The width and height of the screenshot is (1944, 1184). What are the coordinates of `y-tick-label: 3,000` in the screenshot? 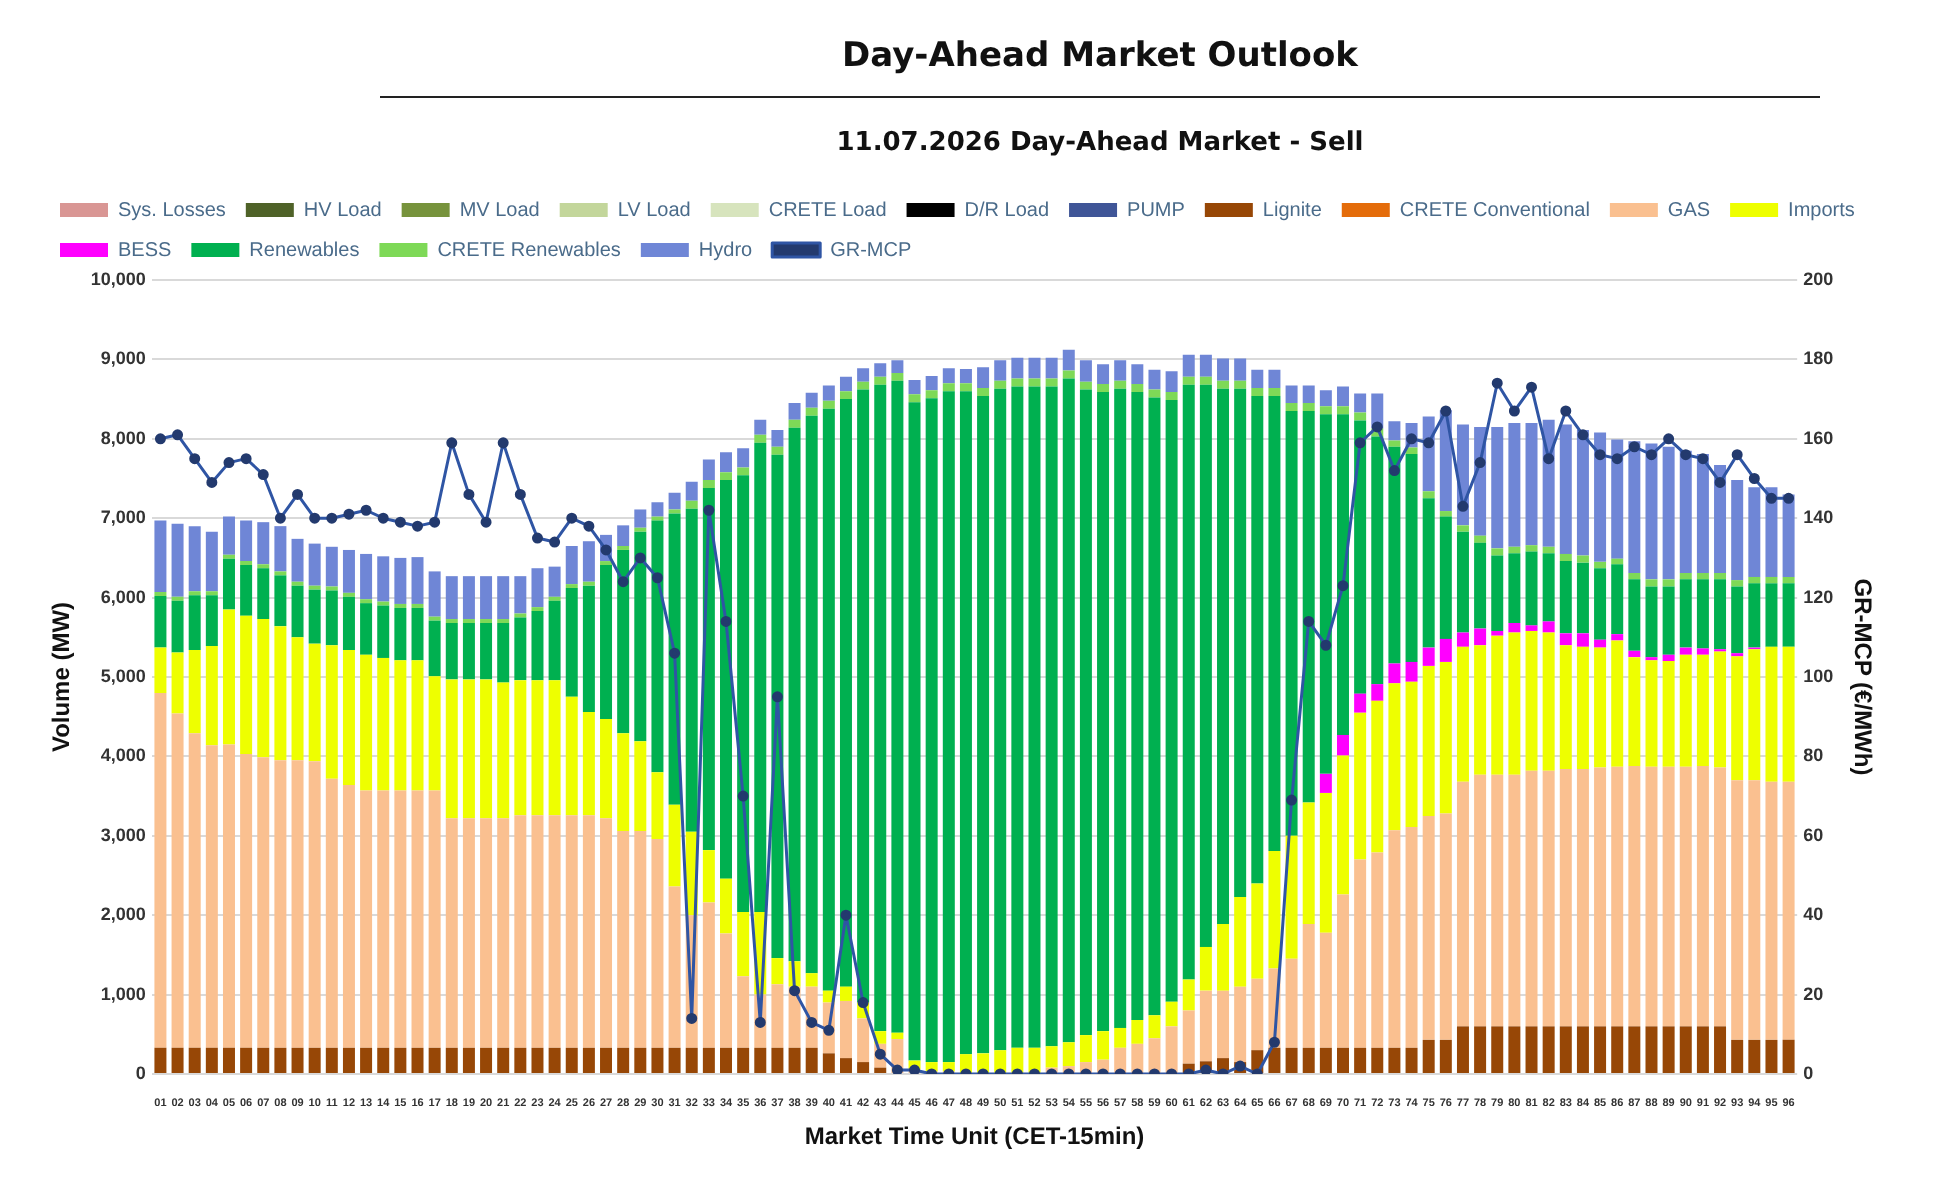 It's located at (123, 834).